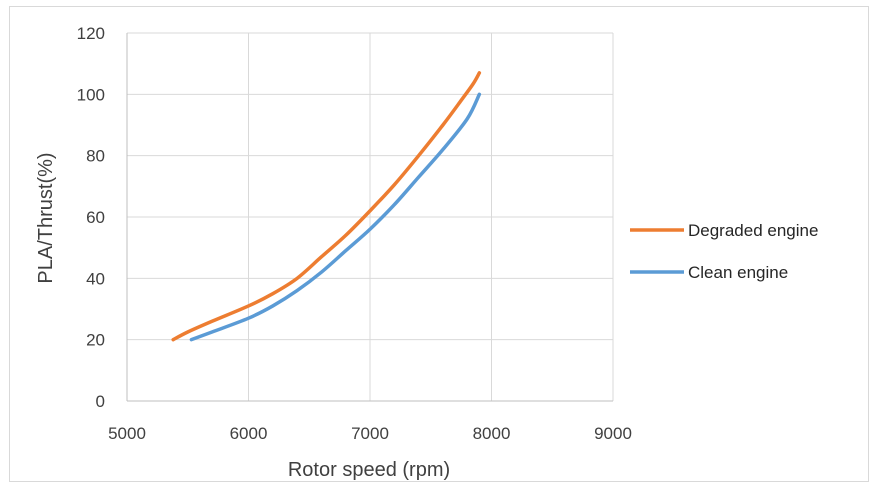 The width and height of the screenshot is (870, 483). I want to click on y-tick-label: 0, so click(100, 401).